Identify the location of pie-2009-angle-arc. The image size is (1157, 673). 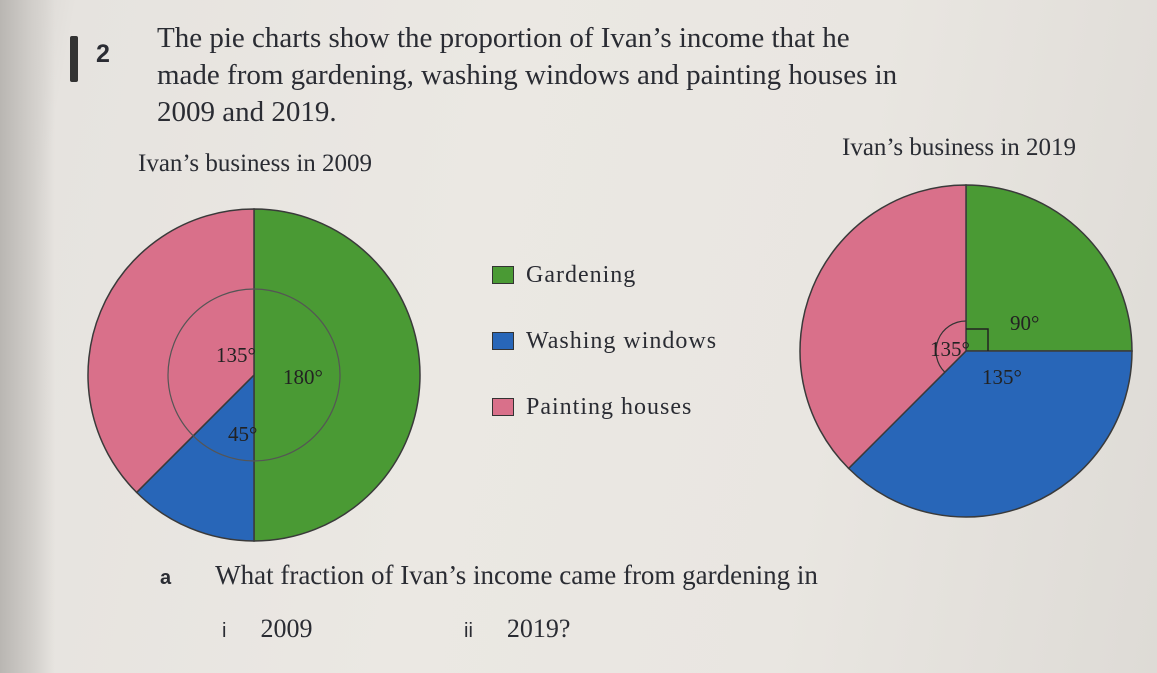
(254, 375).